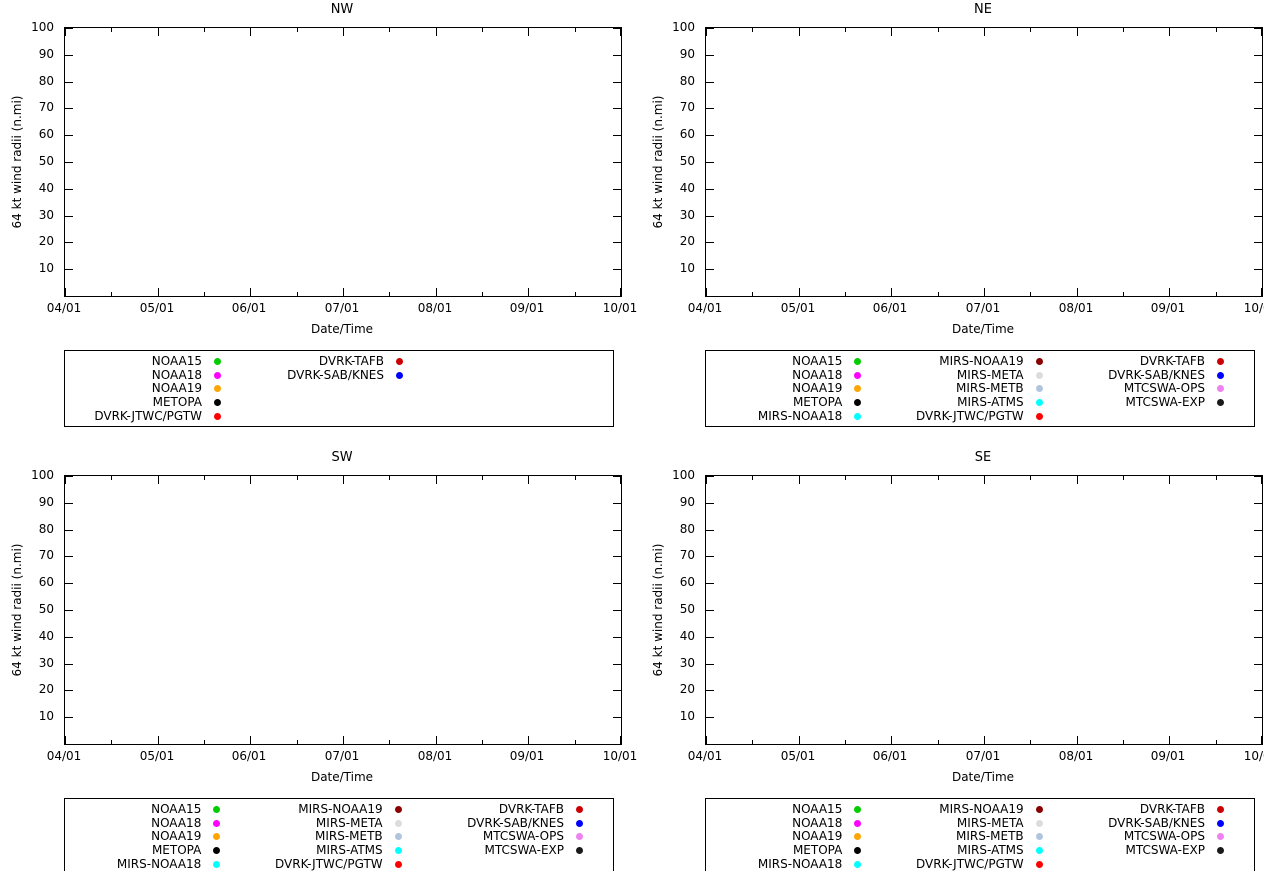 This screenshot has height=871, width=1264. What do you see at coordinates (687, 215) in the screenshot?
I see `y-tick-label: 30` at bounding box center [687, 215].